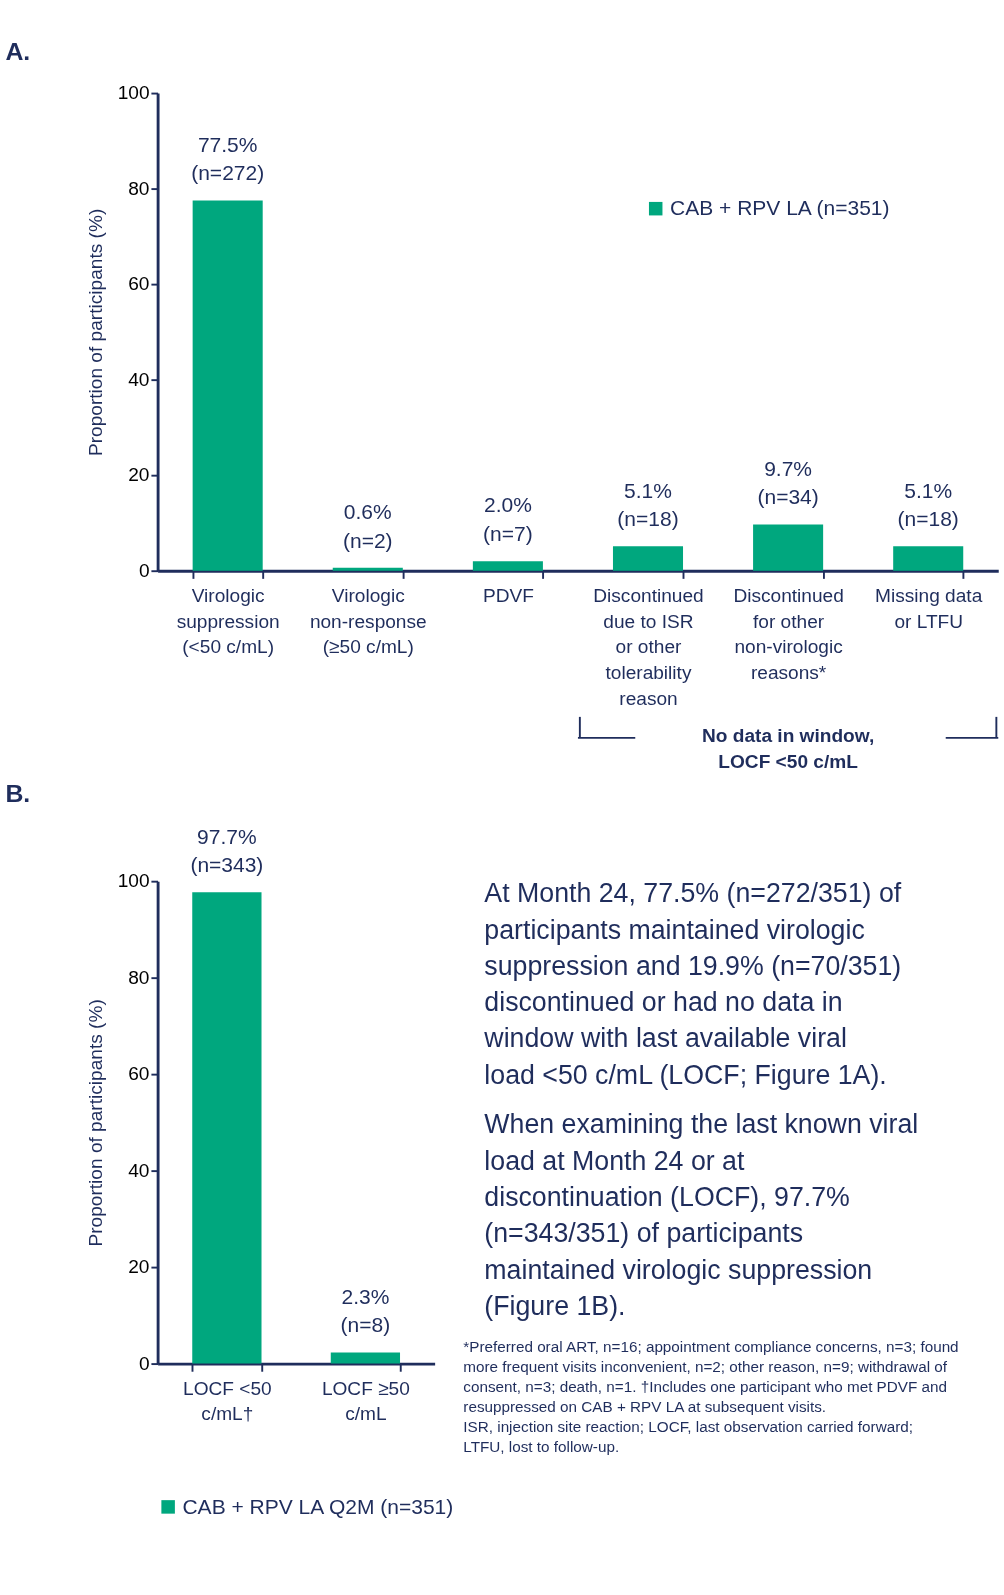 This screenshot has width=1004, height=1595. Describe the element at coordinates (365, 1401) in the screenshot. I see `x-tick-label: LOCF ≥50 c/mL` at that location.